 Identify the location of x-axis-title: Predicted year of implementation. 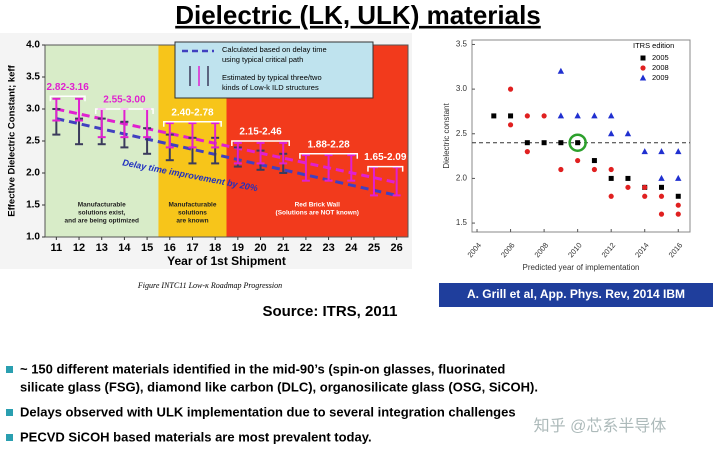
(581, 267).